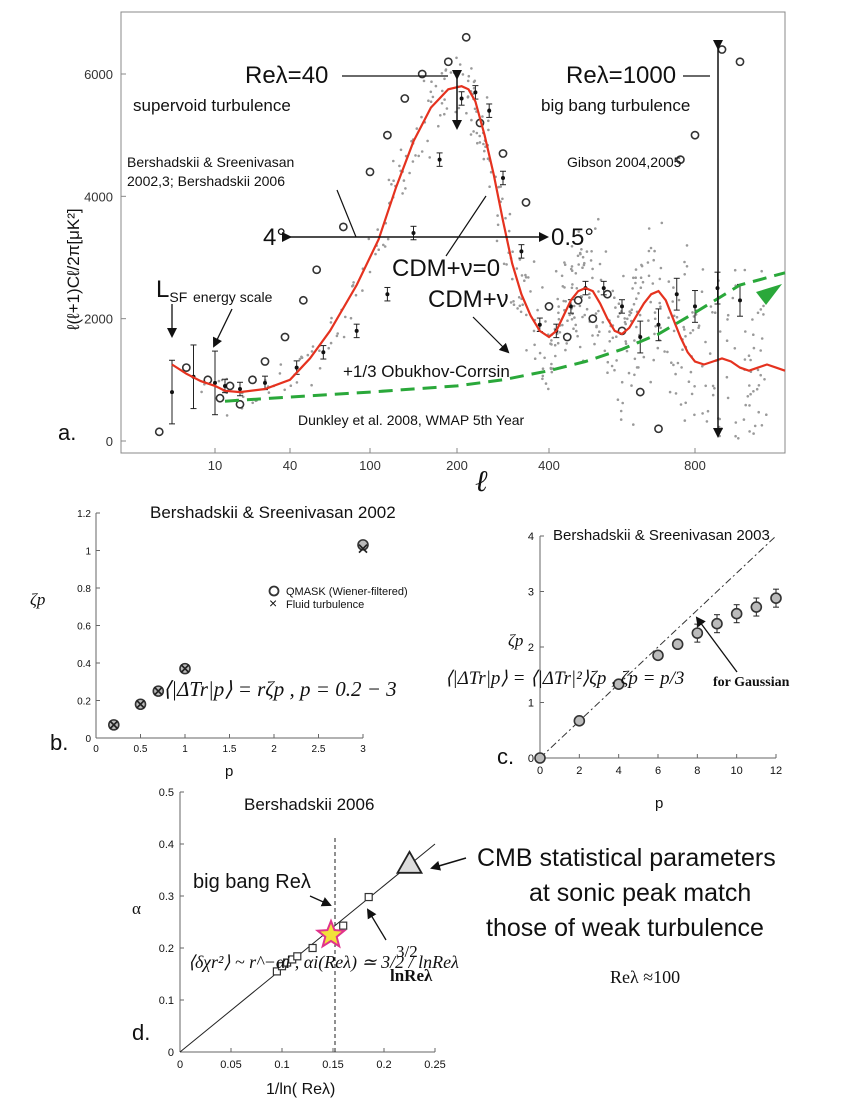 This screenshot has height=1103, width=845. Describe the element at coordinates (171, 923) in the screenshot. I see `panel-d-y-ticks: 0 0.1 0.2 0.3 0.4 0.5` at that location.